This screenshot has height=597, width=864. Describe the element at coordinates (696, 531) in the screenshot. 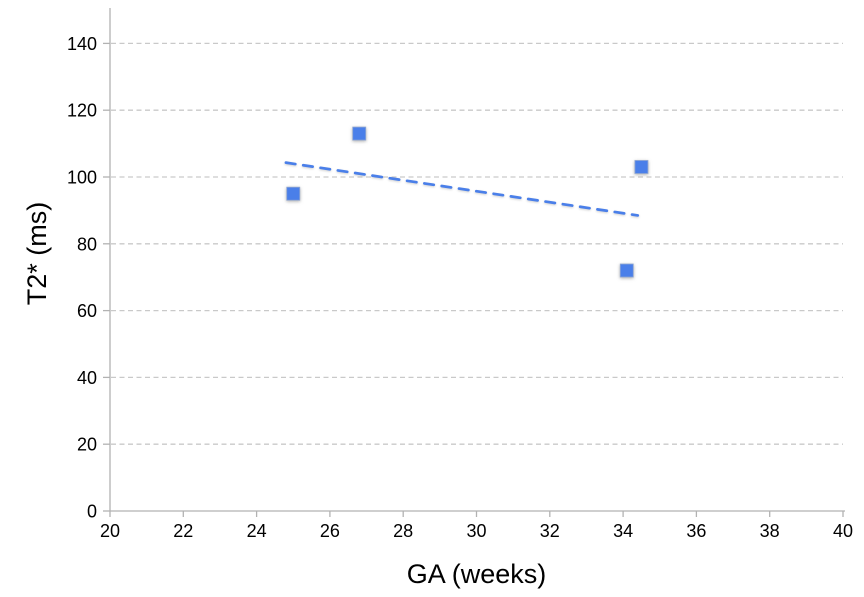

I see `x-tick-label: 36` at that location.